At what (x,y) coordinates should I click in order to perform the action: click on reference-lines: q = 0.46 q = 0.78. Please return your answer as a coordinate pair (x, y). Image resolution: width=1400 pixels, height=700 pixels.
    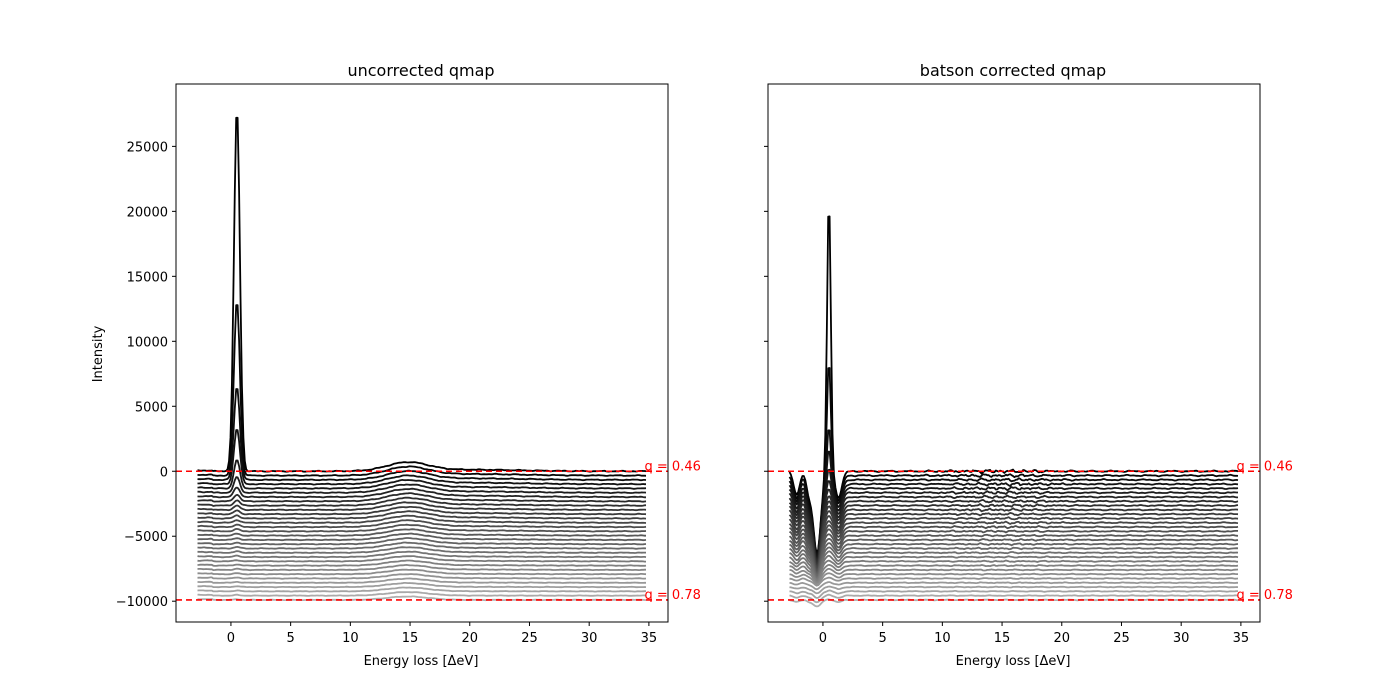
    Looking at the image, I should click on (1030, 531).